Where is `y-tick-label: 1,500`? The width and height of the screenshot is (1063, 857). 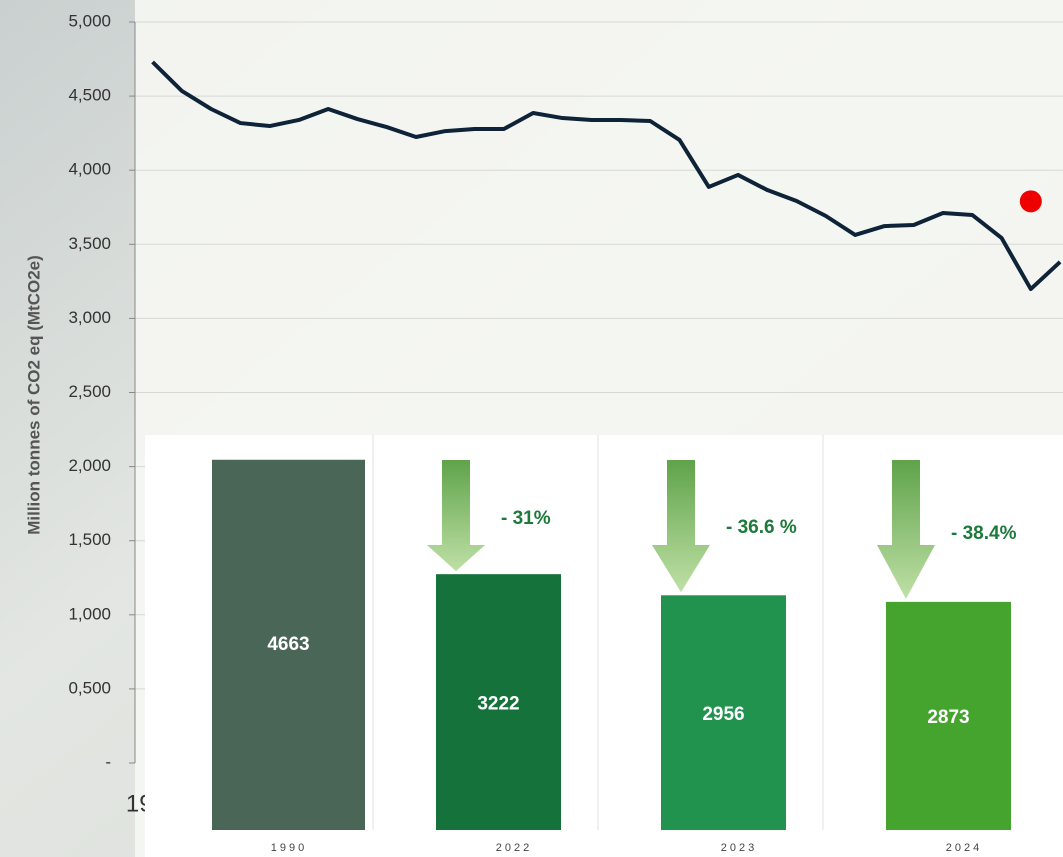
y-tick-label: 1,500 is located at coordinates (89, 539).